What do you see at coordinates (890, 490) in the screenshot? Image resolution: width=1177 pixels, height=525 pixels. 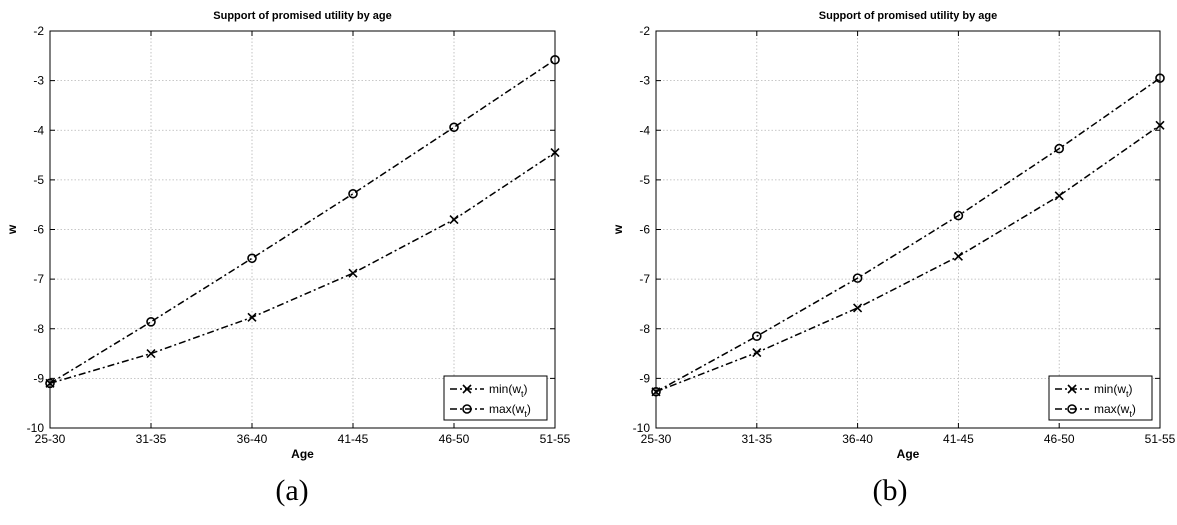 I see `panel-caption: (b)` at bounding box center [890, 490].